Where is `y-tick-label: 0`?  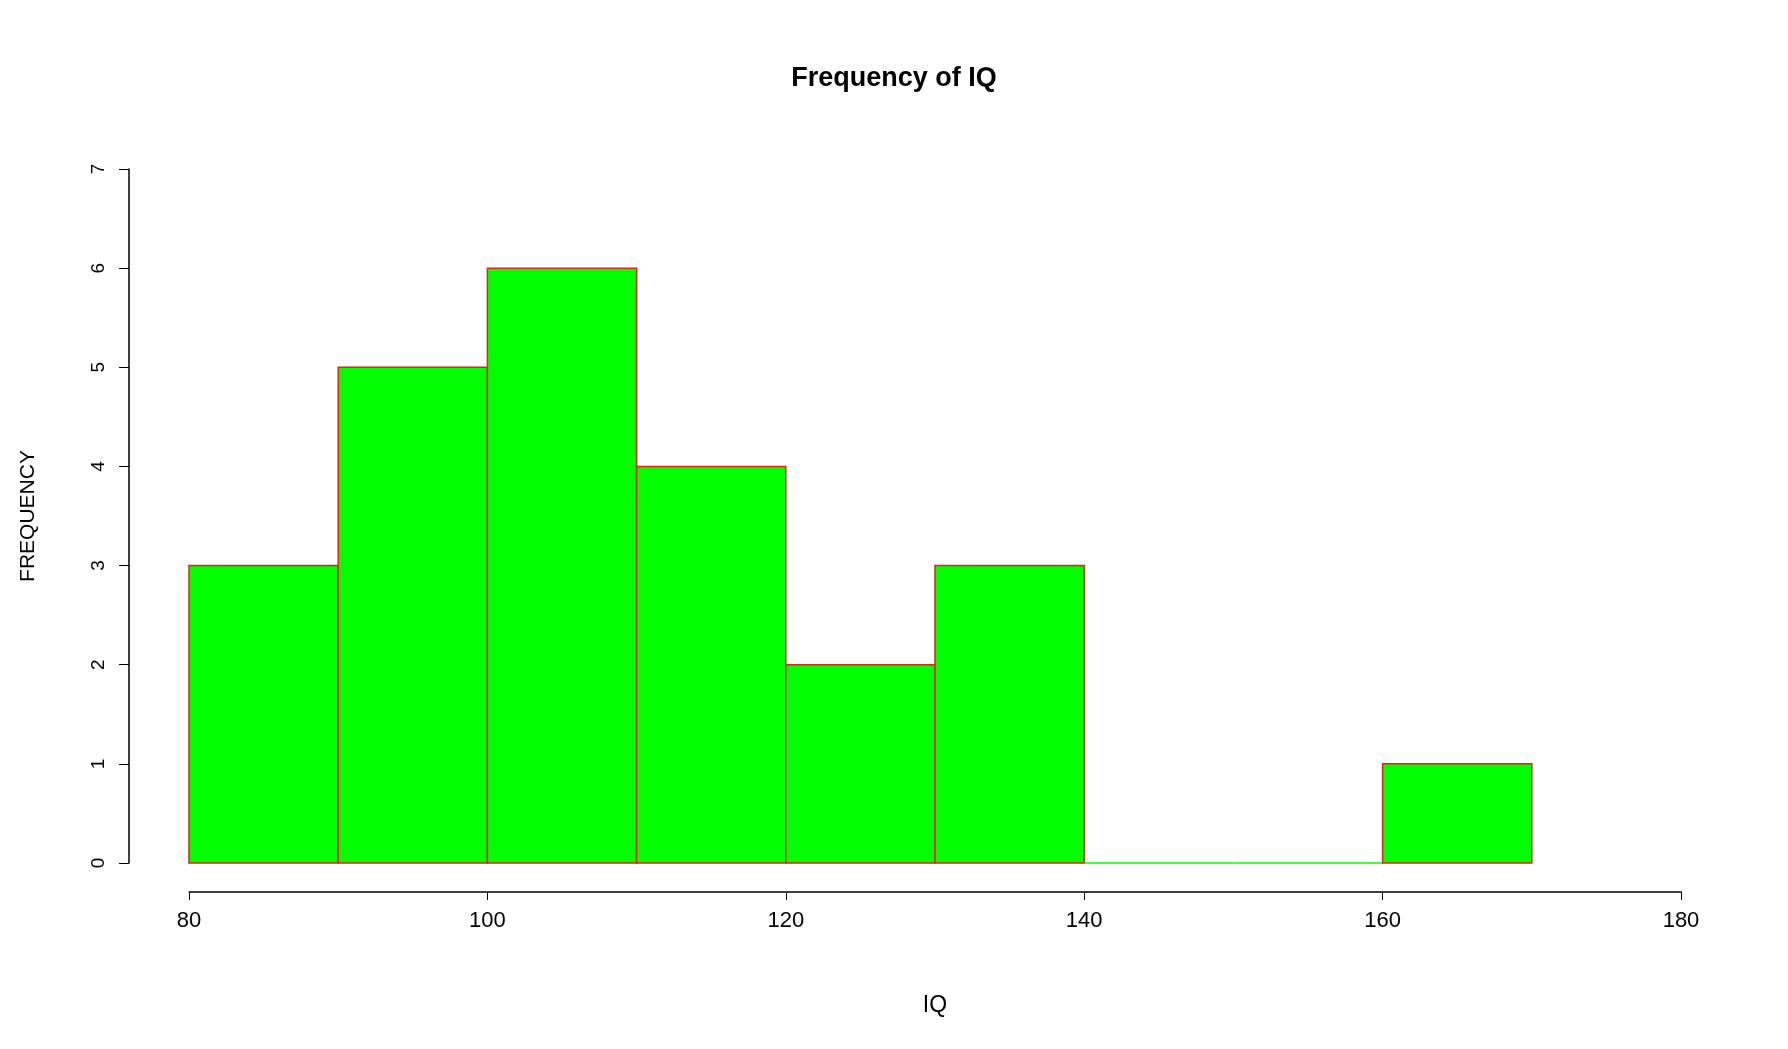 y-tick-label: 0 is located at coordinates (97, 863).